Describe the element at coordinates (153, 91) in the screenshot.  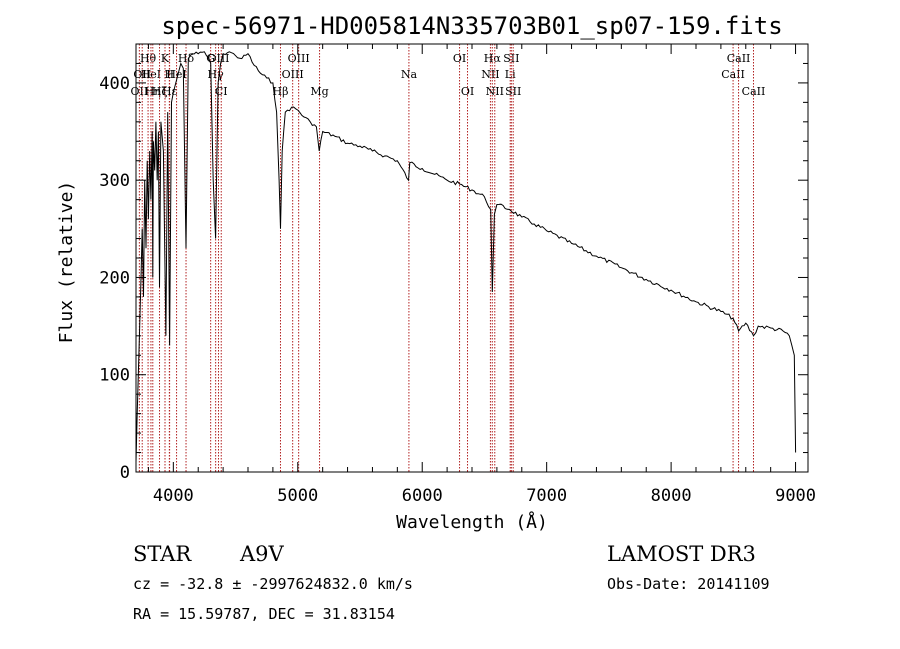
I see `line-marker-label: Hη` at that location.